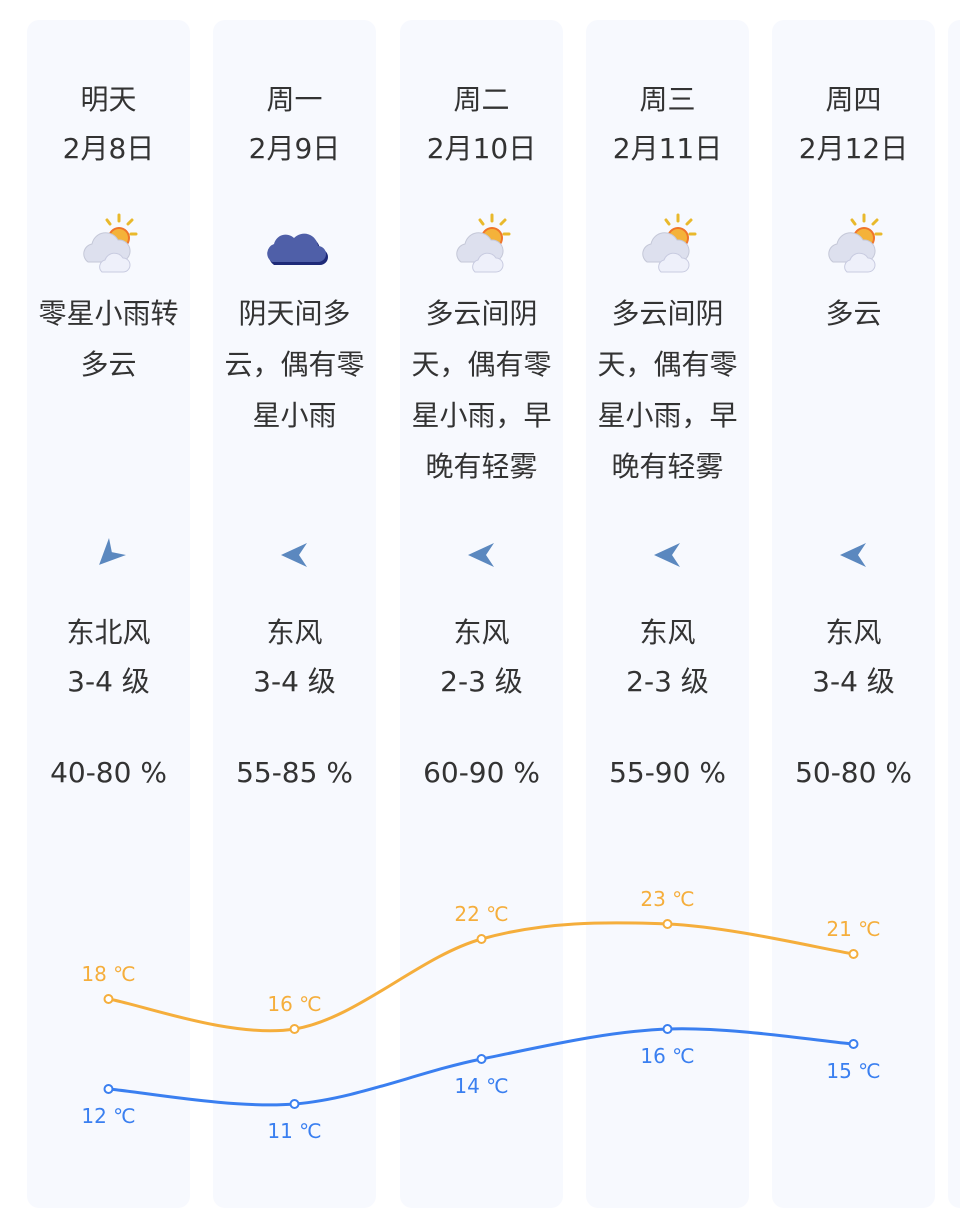 This screenshot has width=960, height=1227. I want to click on weather-description: 零星小雨转多云, so click(108, 339).